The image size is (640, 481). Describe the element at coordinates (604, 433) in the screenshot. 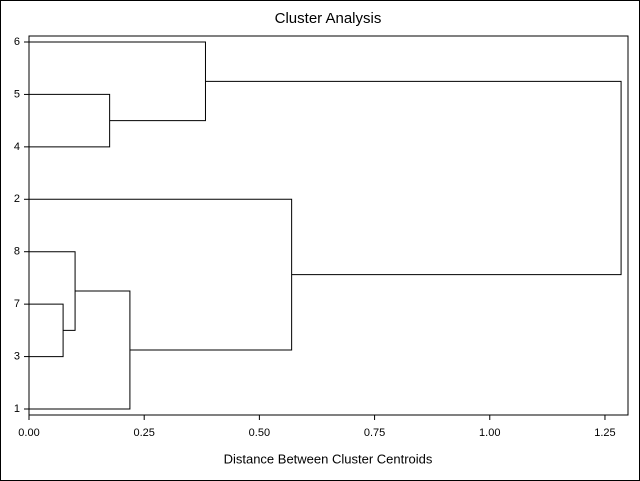

I see `x-tick-label: 1.25` at that location.